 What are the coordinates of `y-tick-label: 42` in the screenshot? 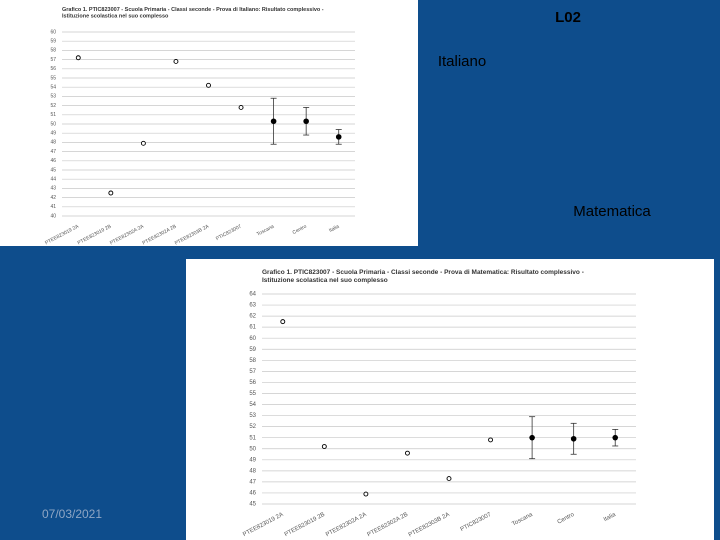 It's located at (53, 198).